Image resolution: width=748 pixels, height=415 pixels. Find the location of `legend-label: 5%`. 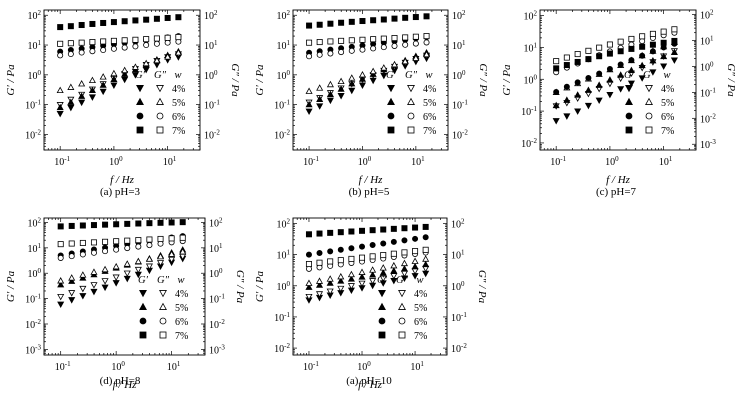

legend-label: 5% is located at coordinates (178, 103).